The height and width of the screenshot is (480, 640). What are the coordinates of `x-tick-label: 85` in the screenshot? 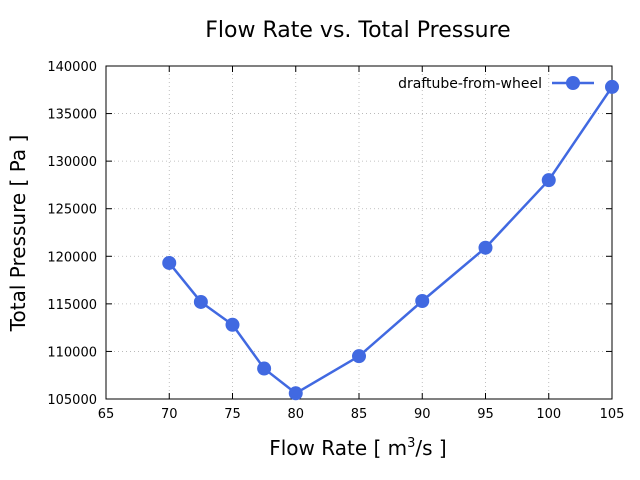 It's located at (359, 414).